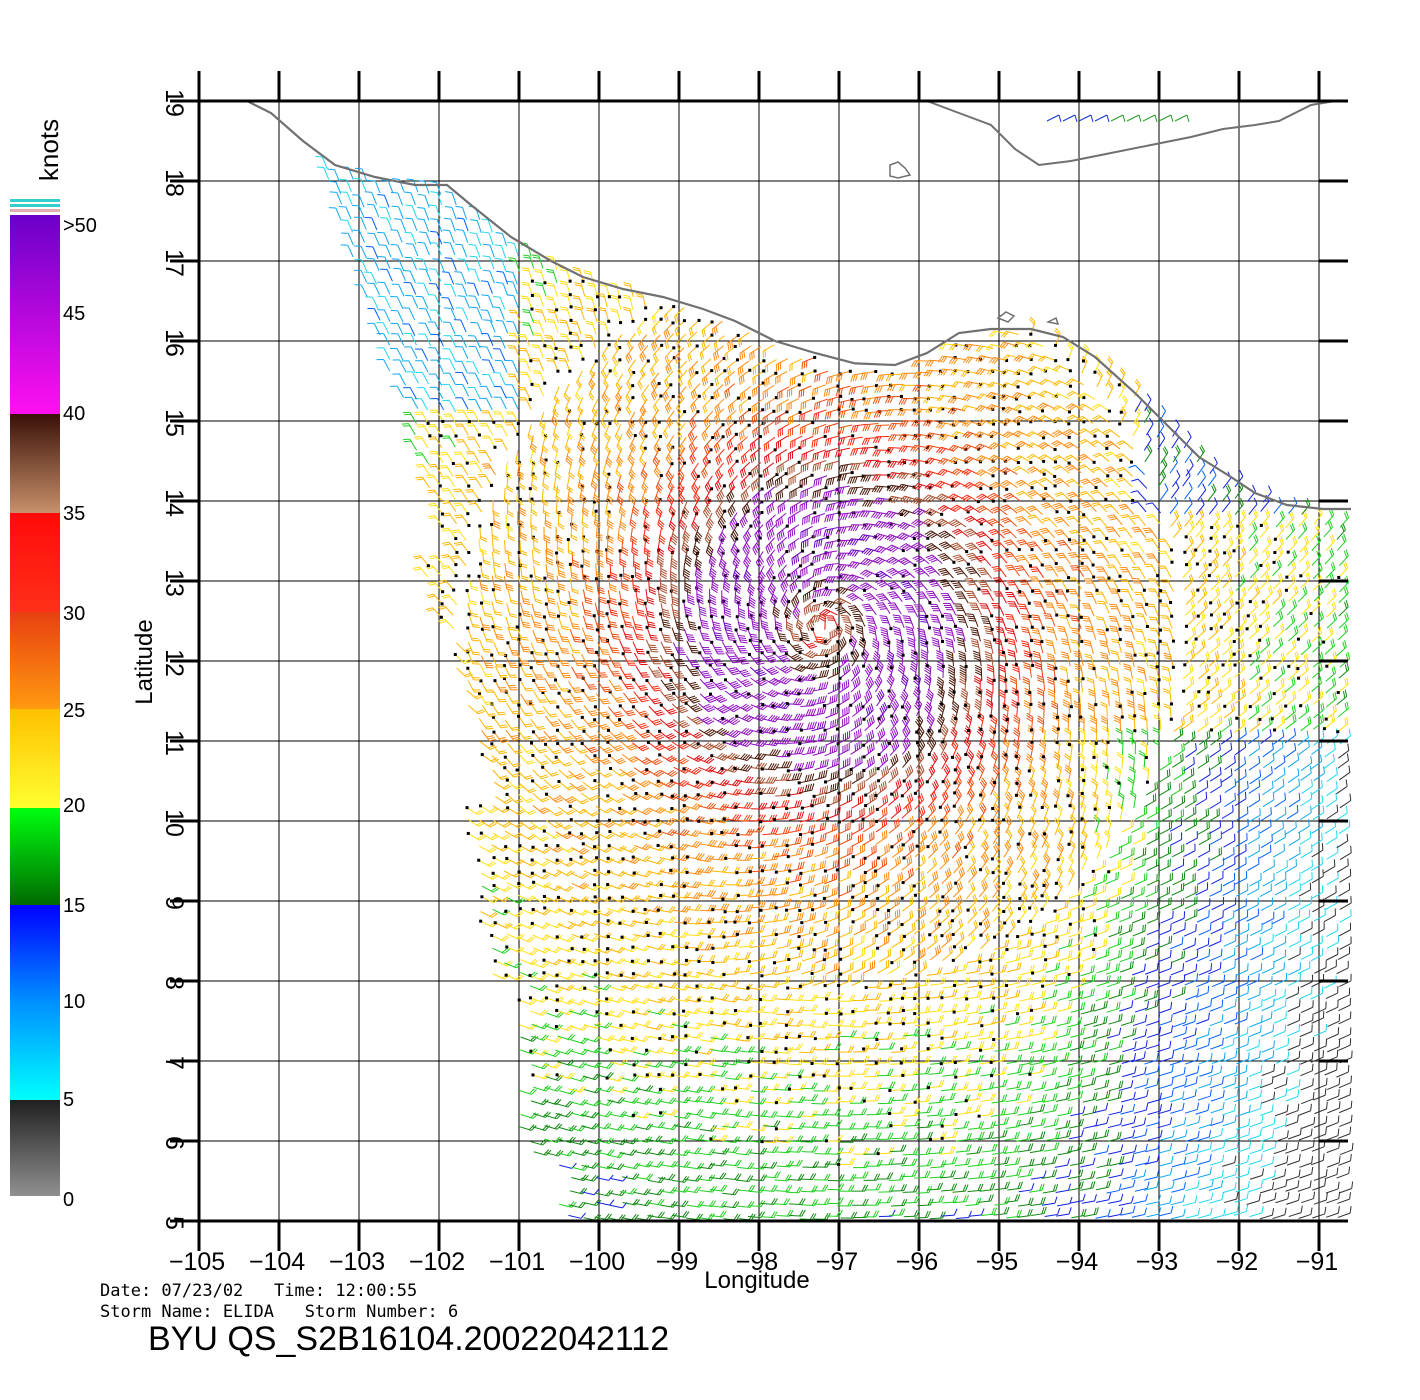 The width and height of the screenshot is (1420, 1400). I want to click on colorbar-tick-label: 45, so click(74, 314).